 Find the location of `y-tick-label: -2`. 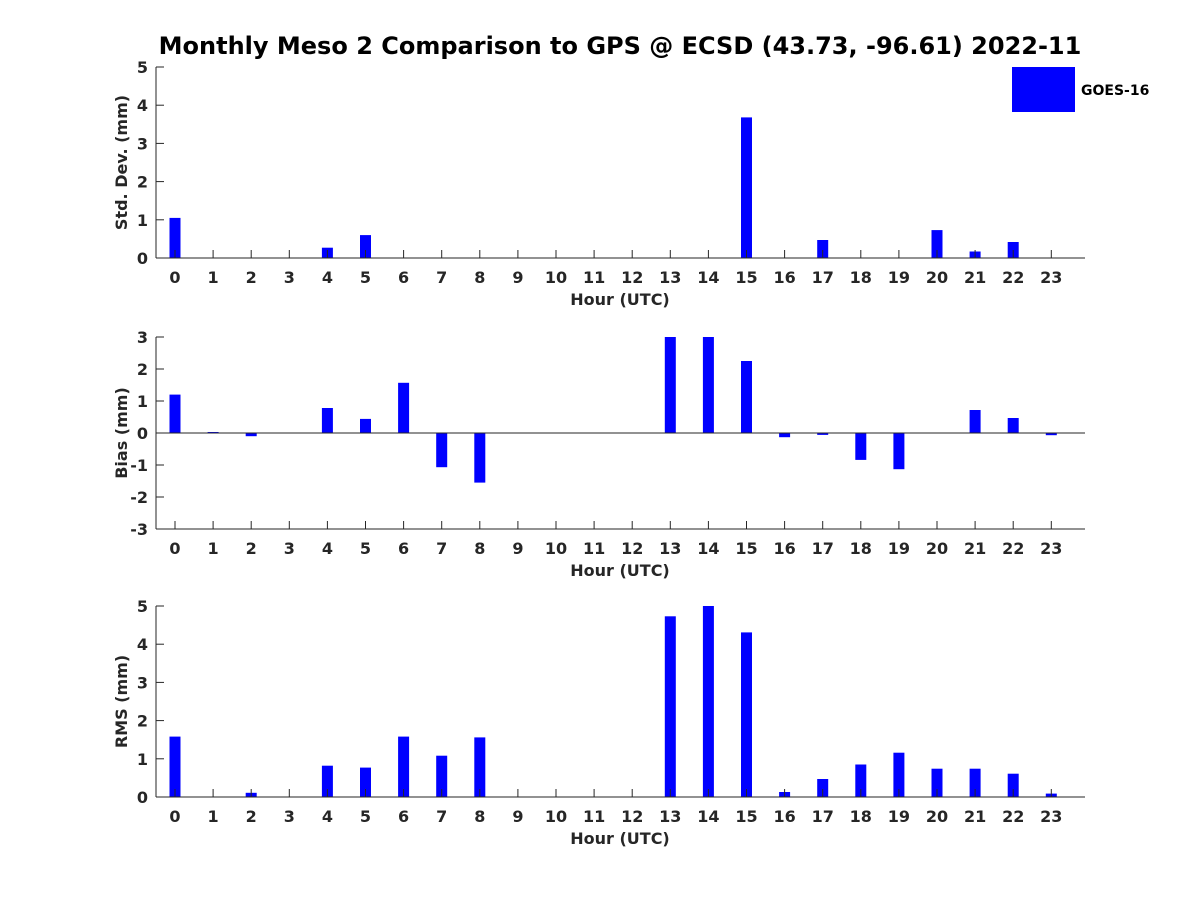

y-tick-label: -2 is located at coordinates (139, 497).